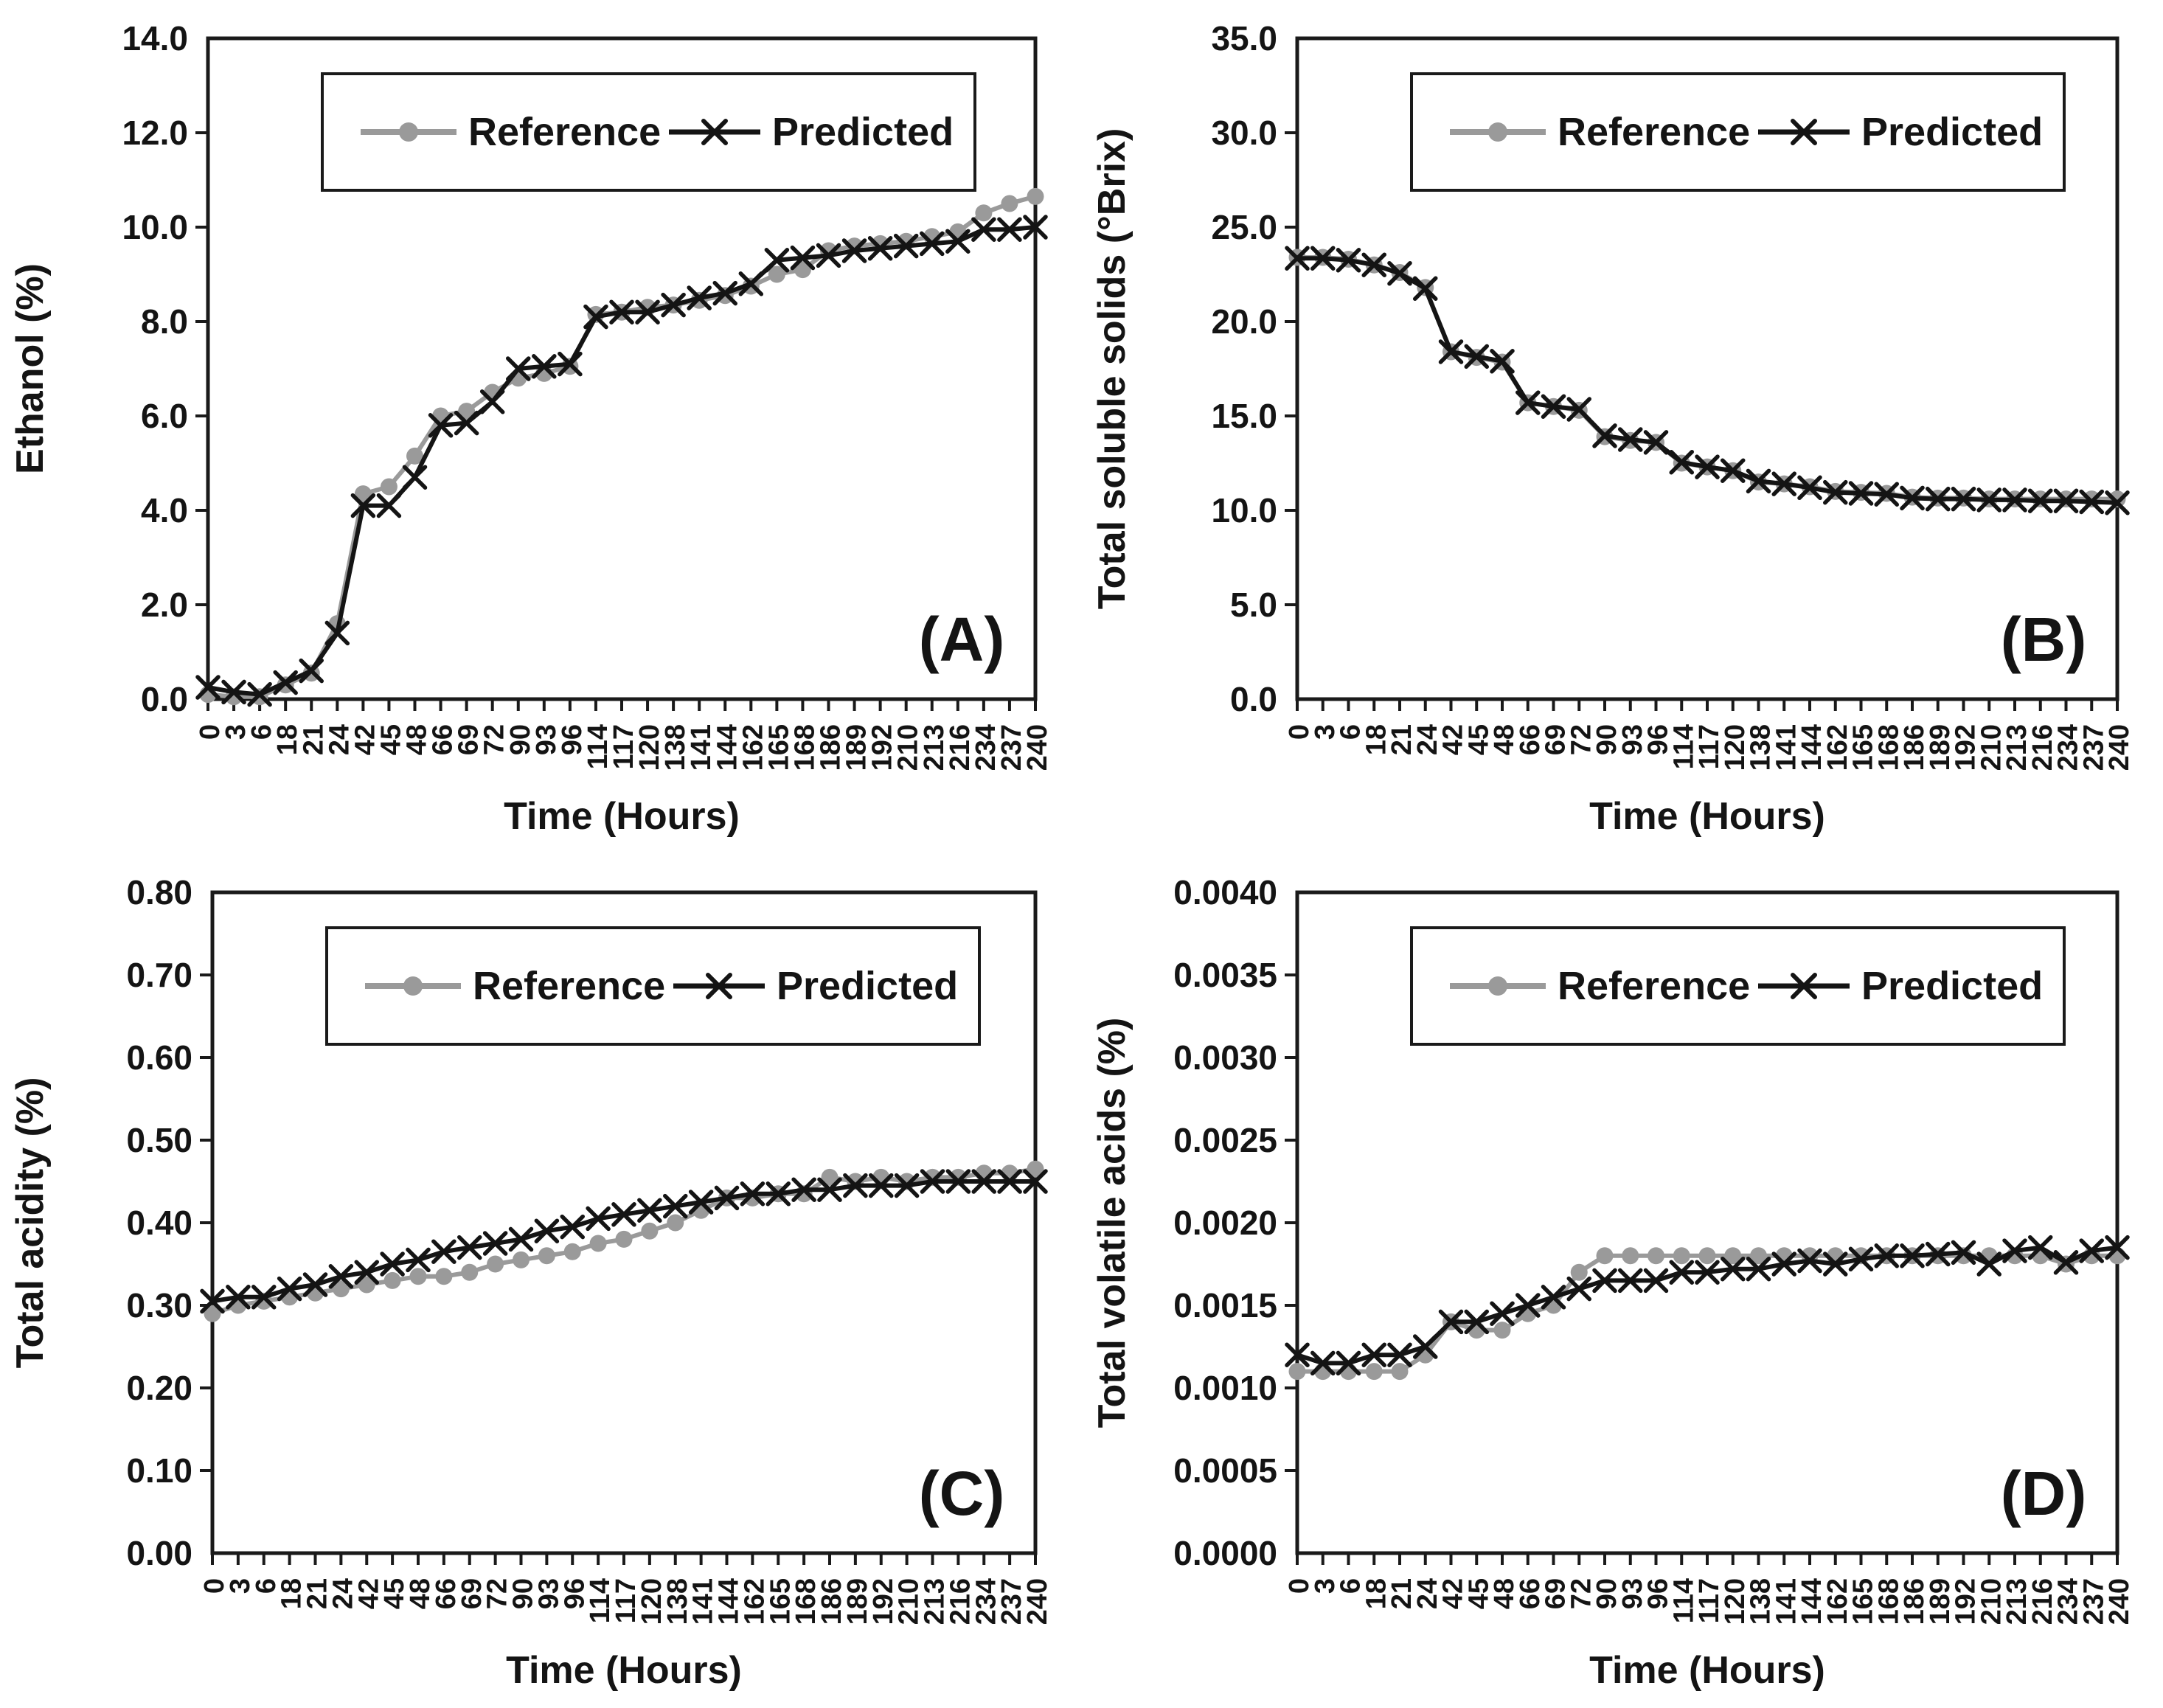 This screenshot has width=2163, height=1708. I want to click on x-tick-label: 117, so click(623, 746).